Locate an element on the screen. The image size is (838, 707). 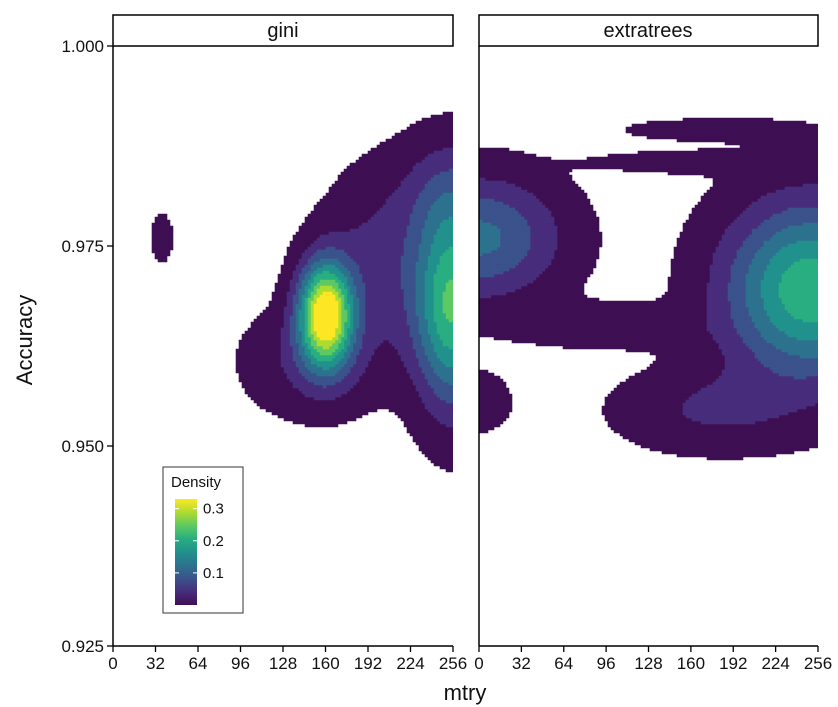
y-tick-label: 0.975 is located at coordinates (82, 246).